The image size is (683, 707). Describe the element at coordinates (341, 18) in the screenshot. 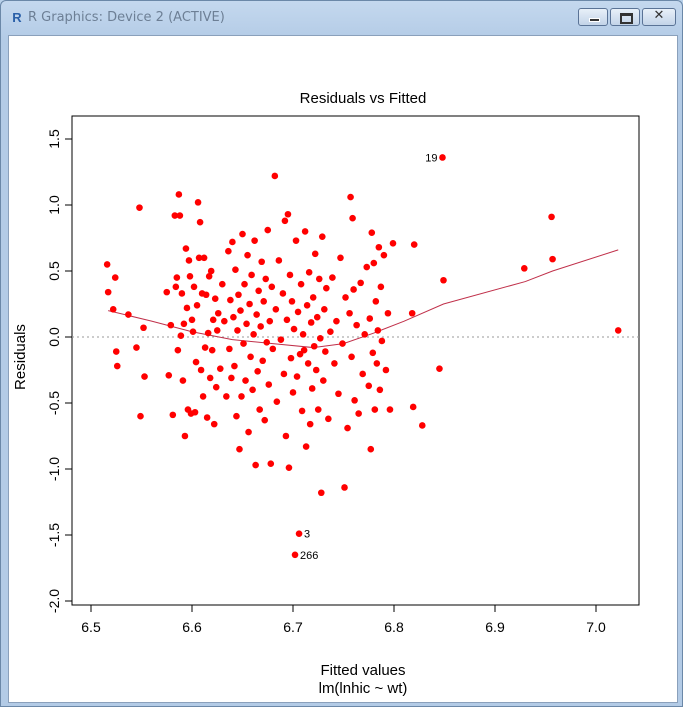

I see `title-bar: R R Graphics: Device 2 (ACTIVE) ✕` at that location.